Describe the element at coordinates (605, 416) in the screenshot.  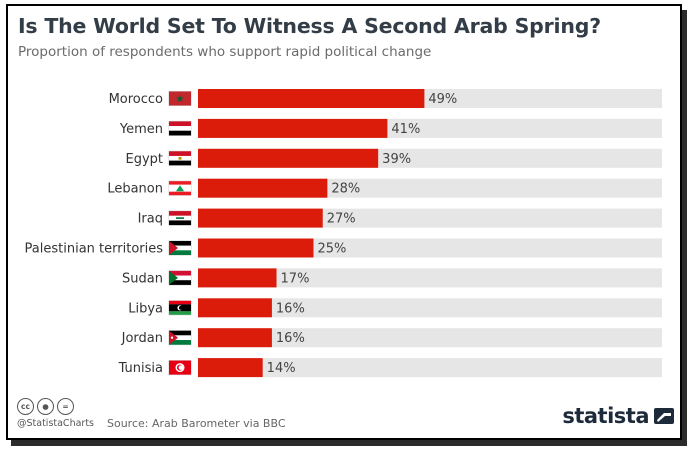
I see `brand-name: statista` at that location.